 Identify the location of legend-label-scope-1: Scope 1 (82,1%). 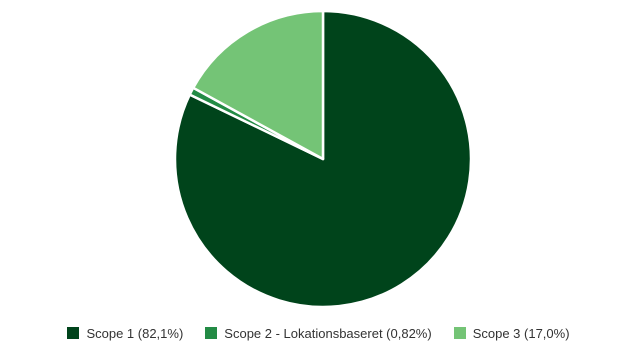
(135, 333).